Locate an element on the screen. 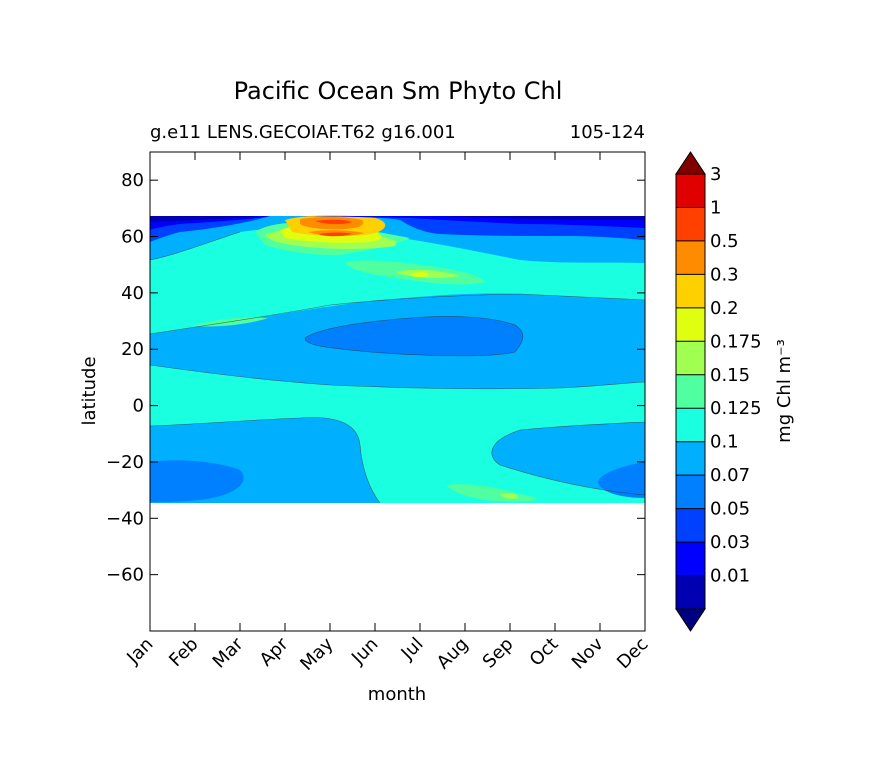 Image resolution: width=876 pixels, height=783 pixels. y-tick-label: 40 is located at coordinates (132, 293).